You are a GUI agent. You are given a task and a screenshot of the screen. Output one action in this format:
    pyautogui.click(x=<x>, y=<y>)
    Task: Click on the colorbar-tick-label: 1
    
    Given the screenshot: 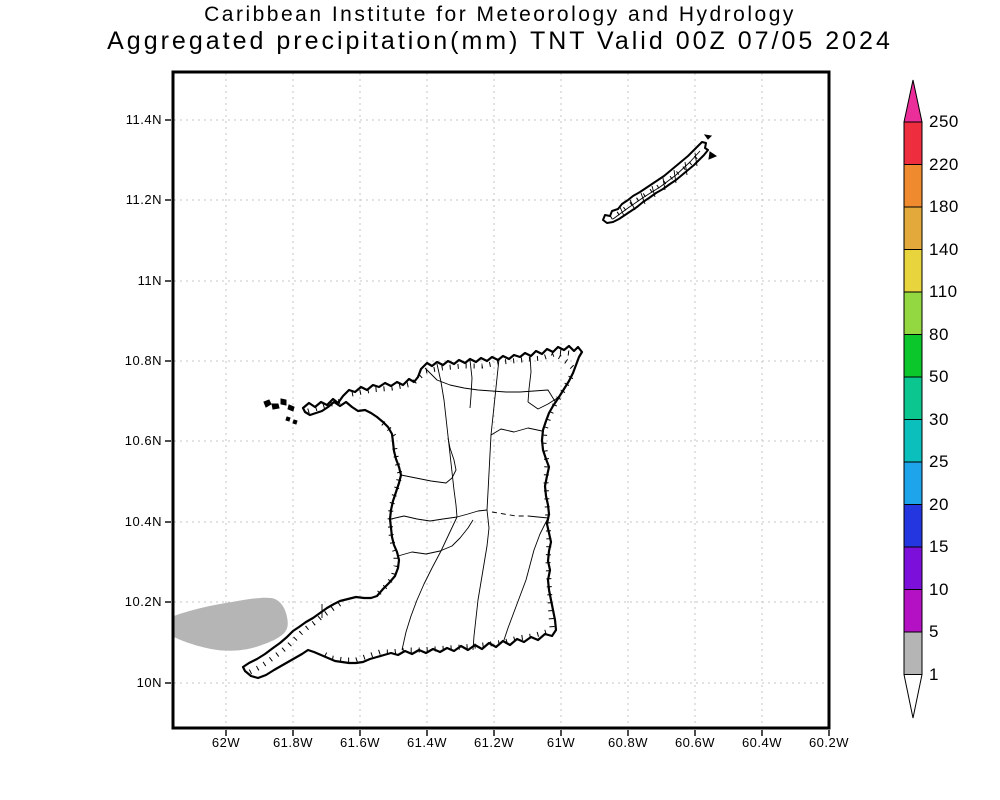 What is the action you would take?
    pyautogui.click(x=934, y=674)
    